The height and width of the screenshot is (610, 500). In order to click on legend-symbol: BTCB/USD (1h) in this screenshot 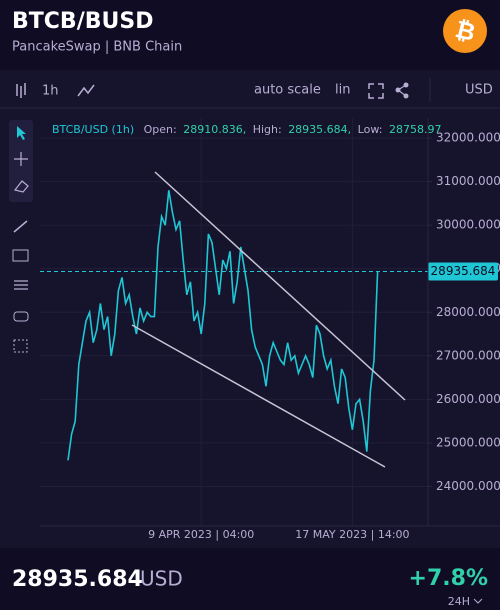, I will do `click(93, 129)`.